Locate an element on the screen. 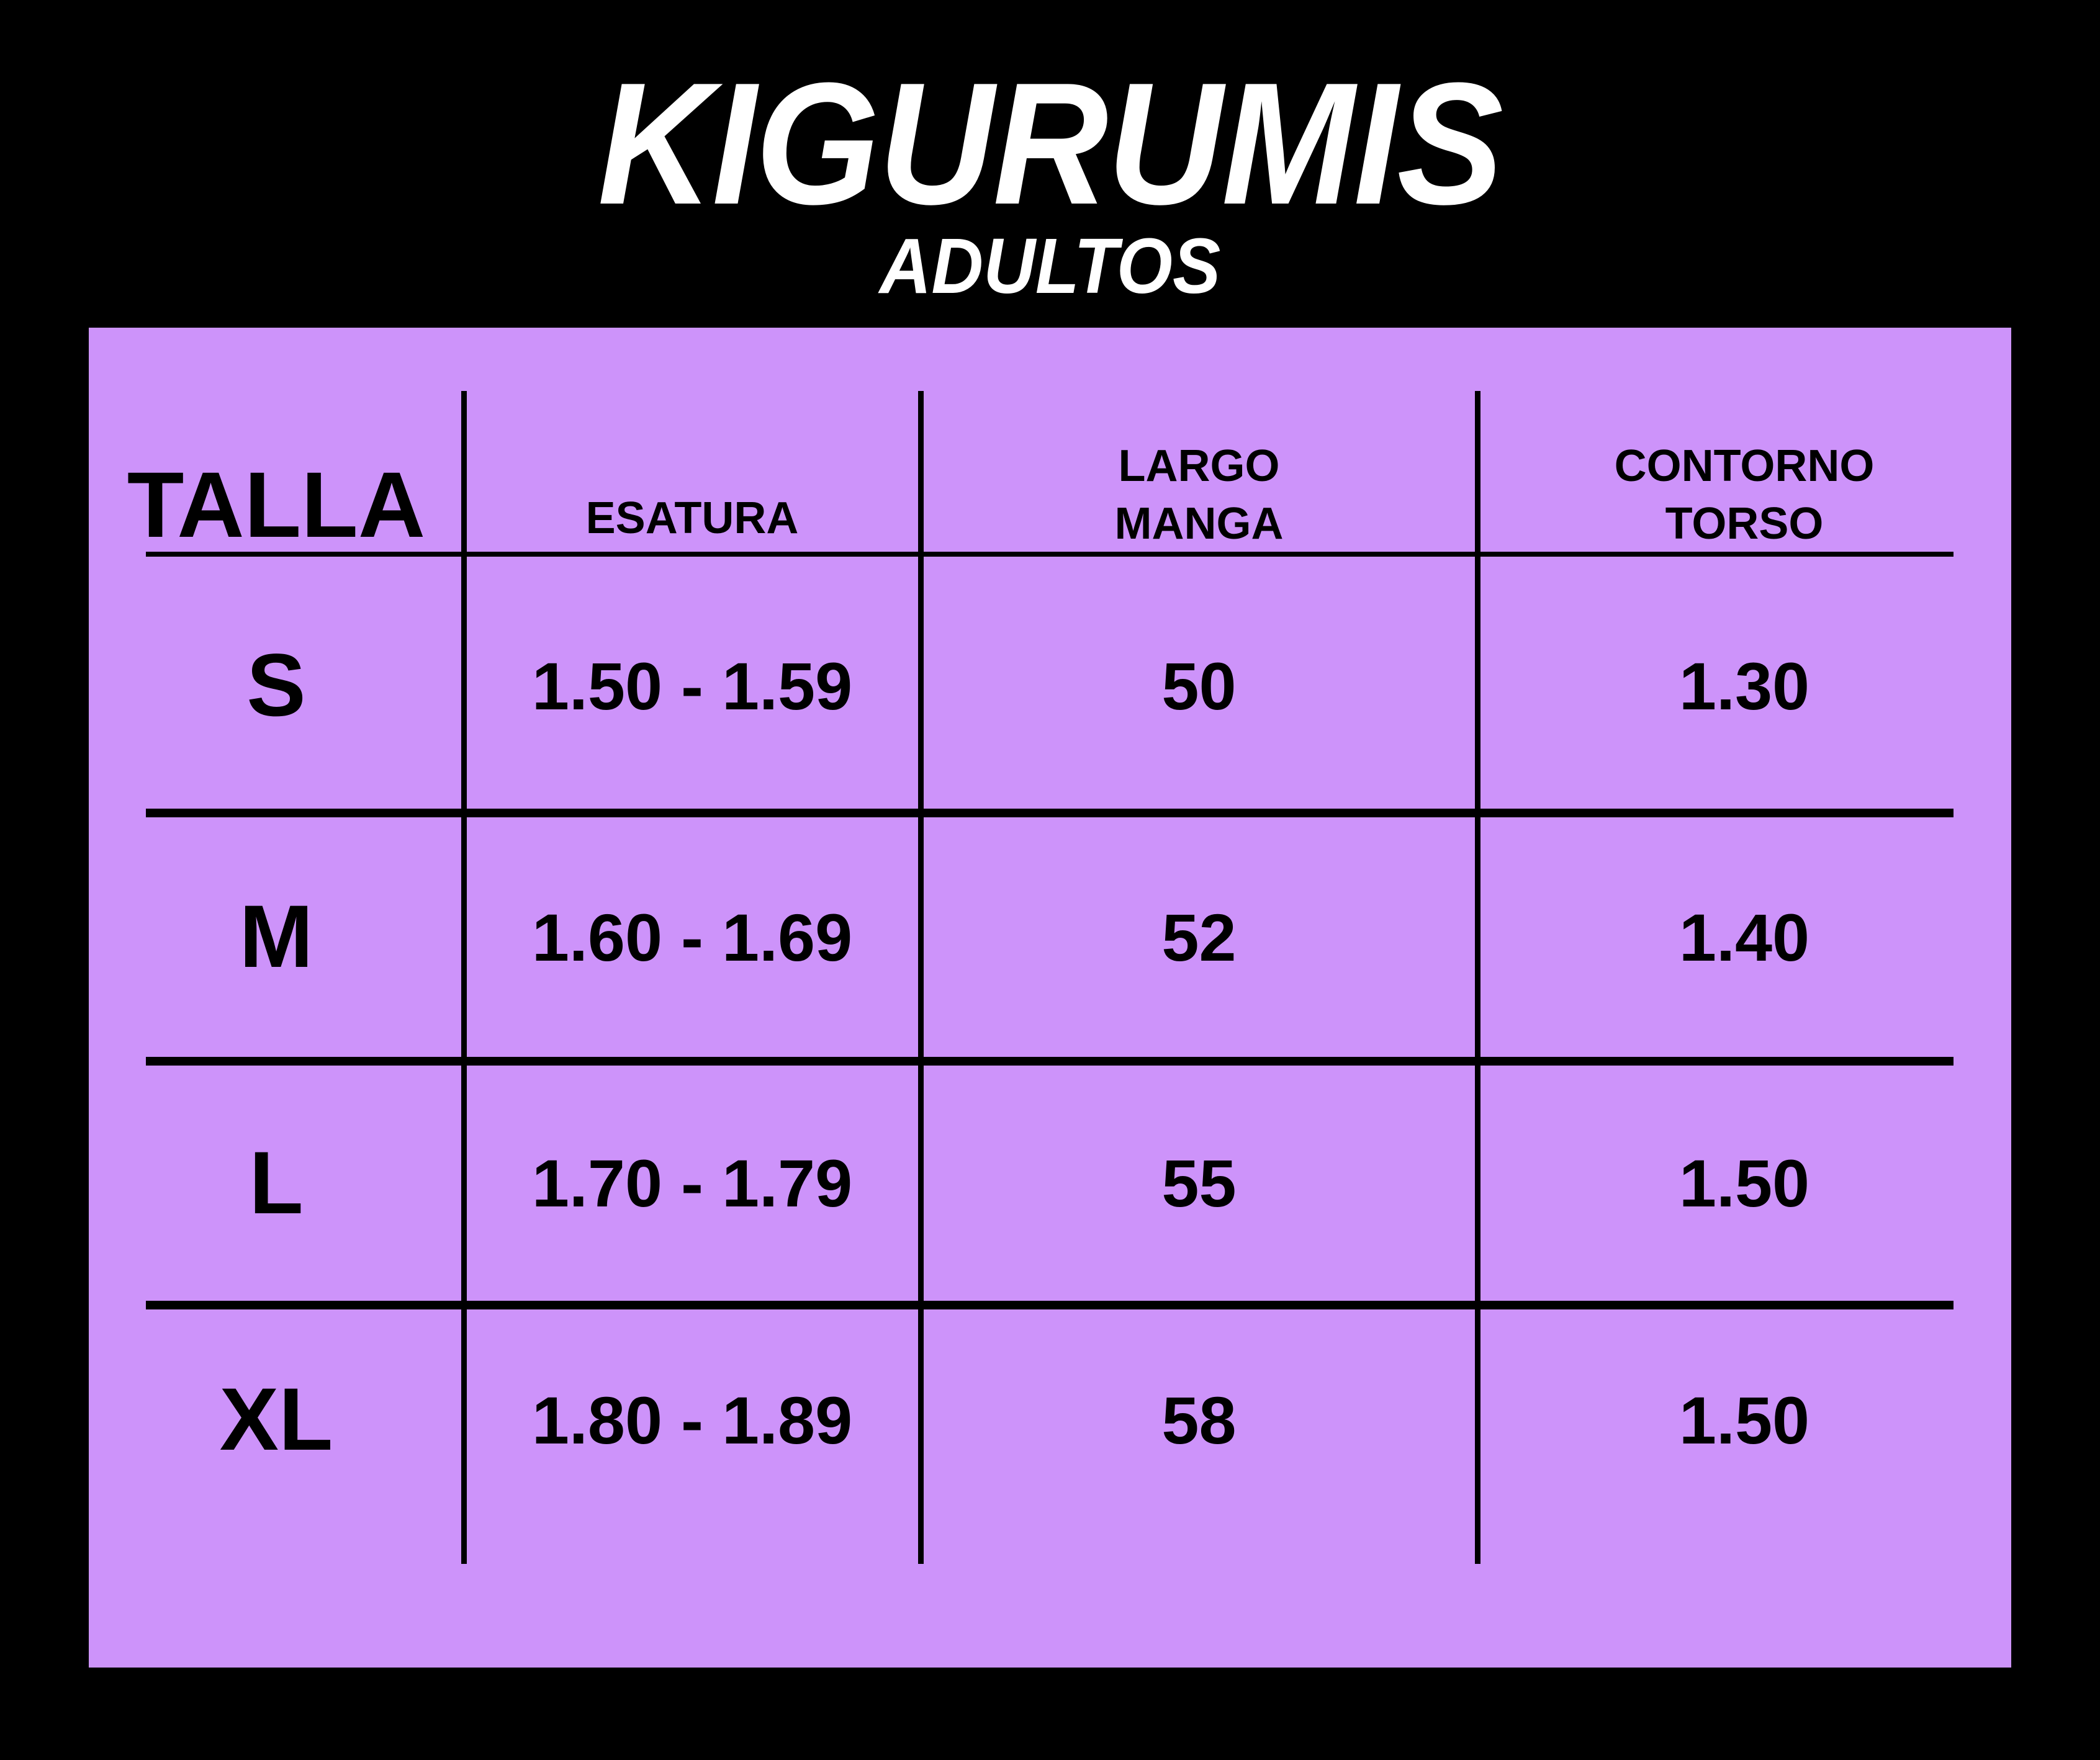 The width and height of the screenshot is (2100, 1760). size-cell-xl: XL is located at coordinates (276, 1419).